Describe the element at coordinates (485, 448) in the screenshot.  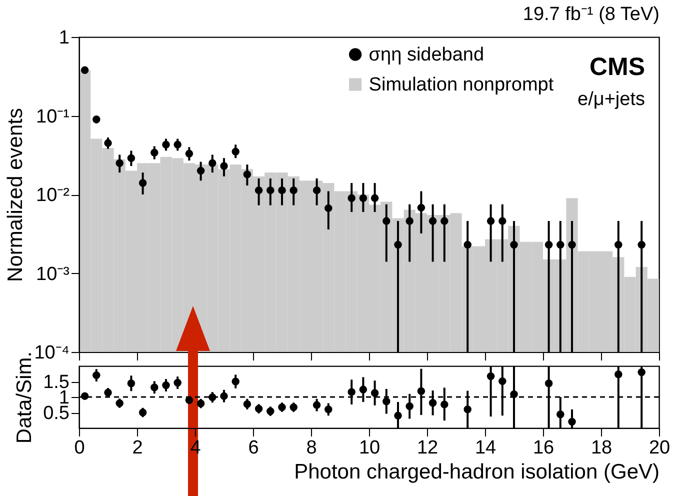
I see `x-tick-label: 14` at that location.